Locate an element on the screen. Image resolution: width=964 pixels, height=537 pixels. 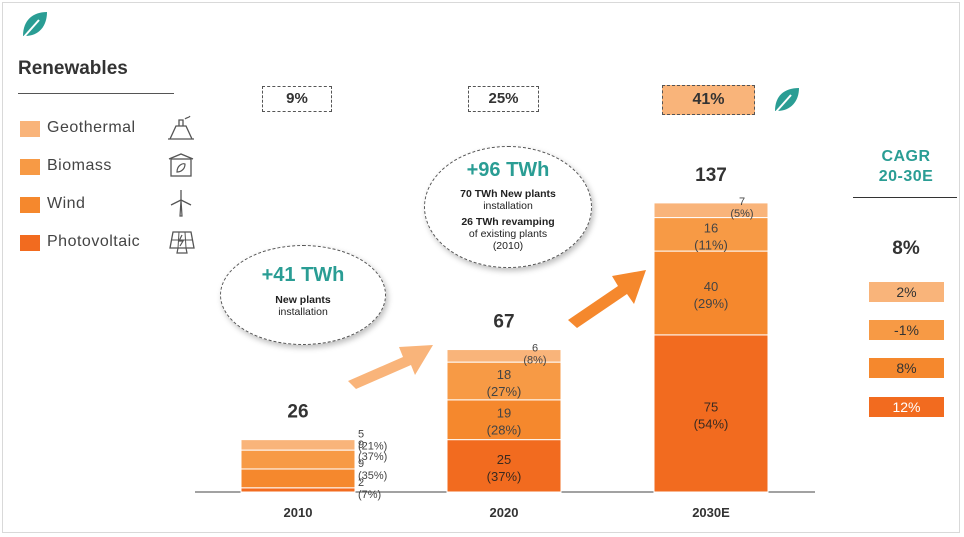
data-label: 25 (37%) is located at coordinates (504, 468).